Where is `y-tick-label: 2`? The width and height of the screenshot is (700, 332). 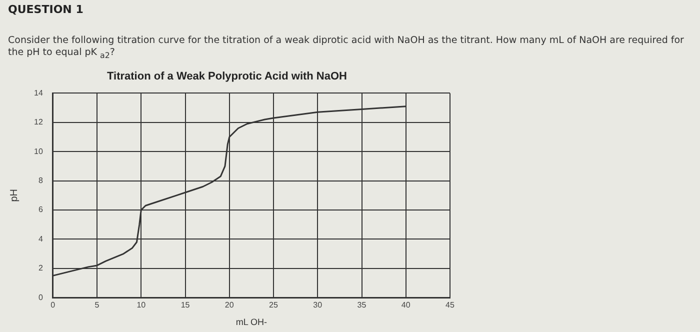
y-tick-label: 2 is located at coordinates (41, 268).